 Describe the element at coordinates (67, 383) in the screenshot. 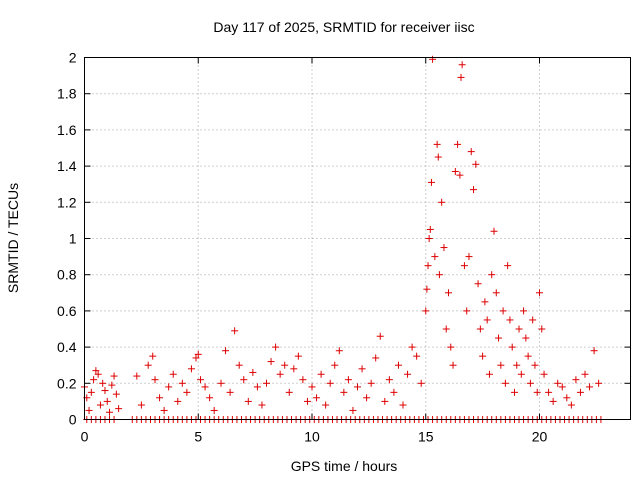

I see `y-tick-label: 0.2` at that location.